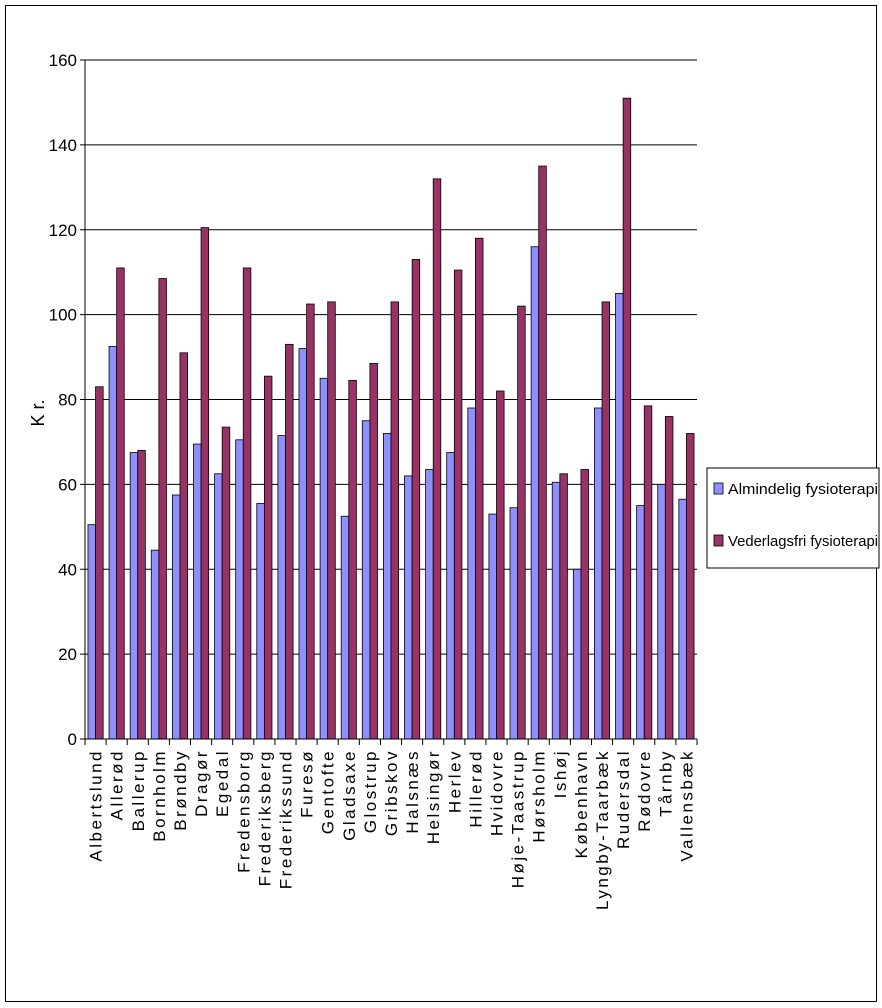 The height and width of the screenshot is (1008, 882). I want to click on y-tick-label: 20, so click(67, 654).